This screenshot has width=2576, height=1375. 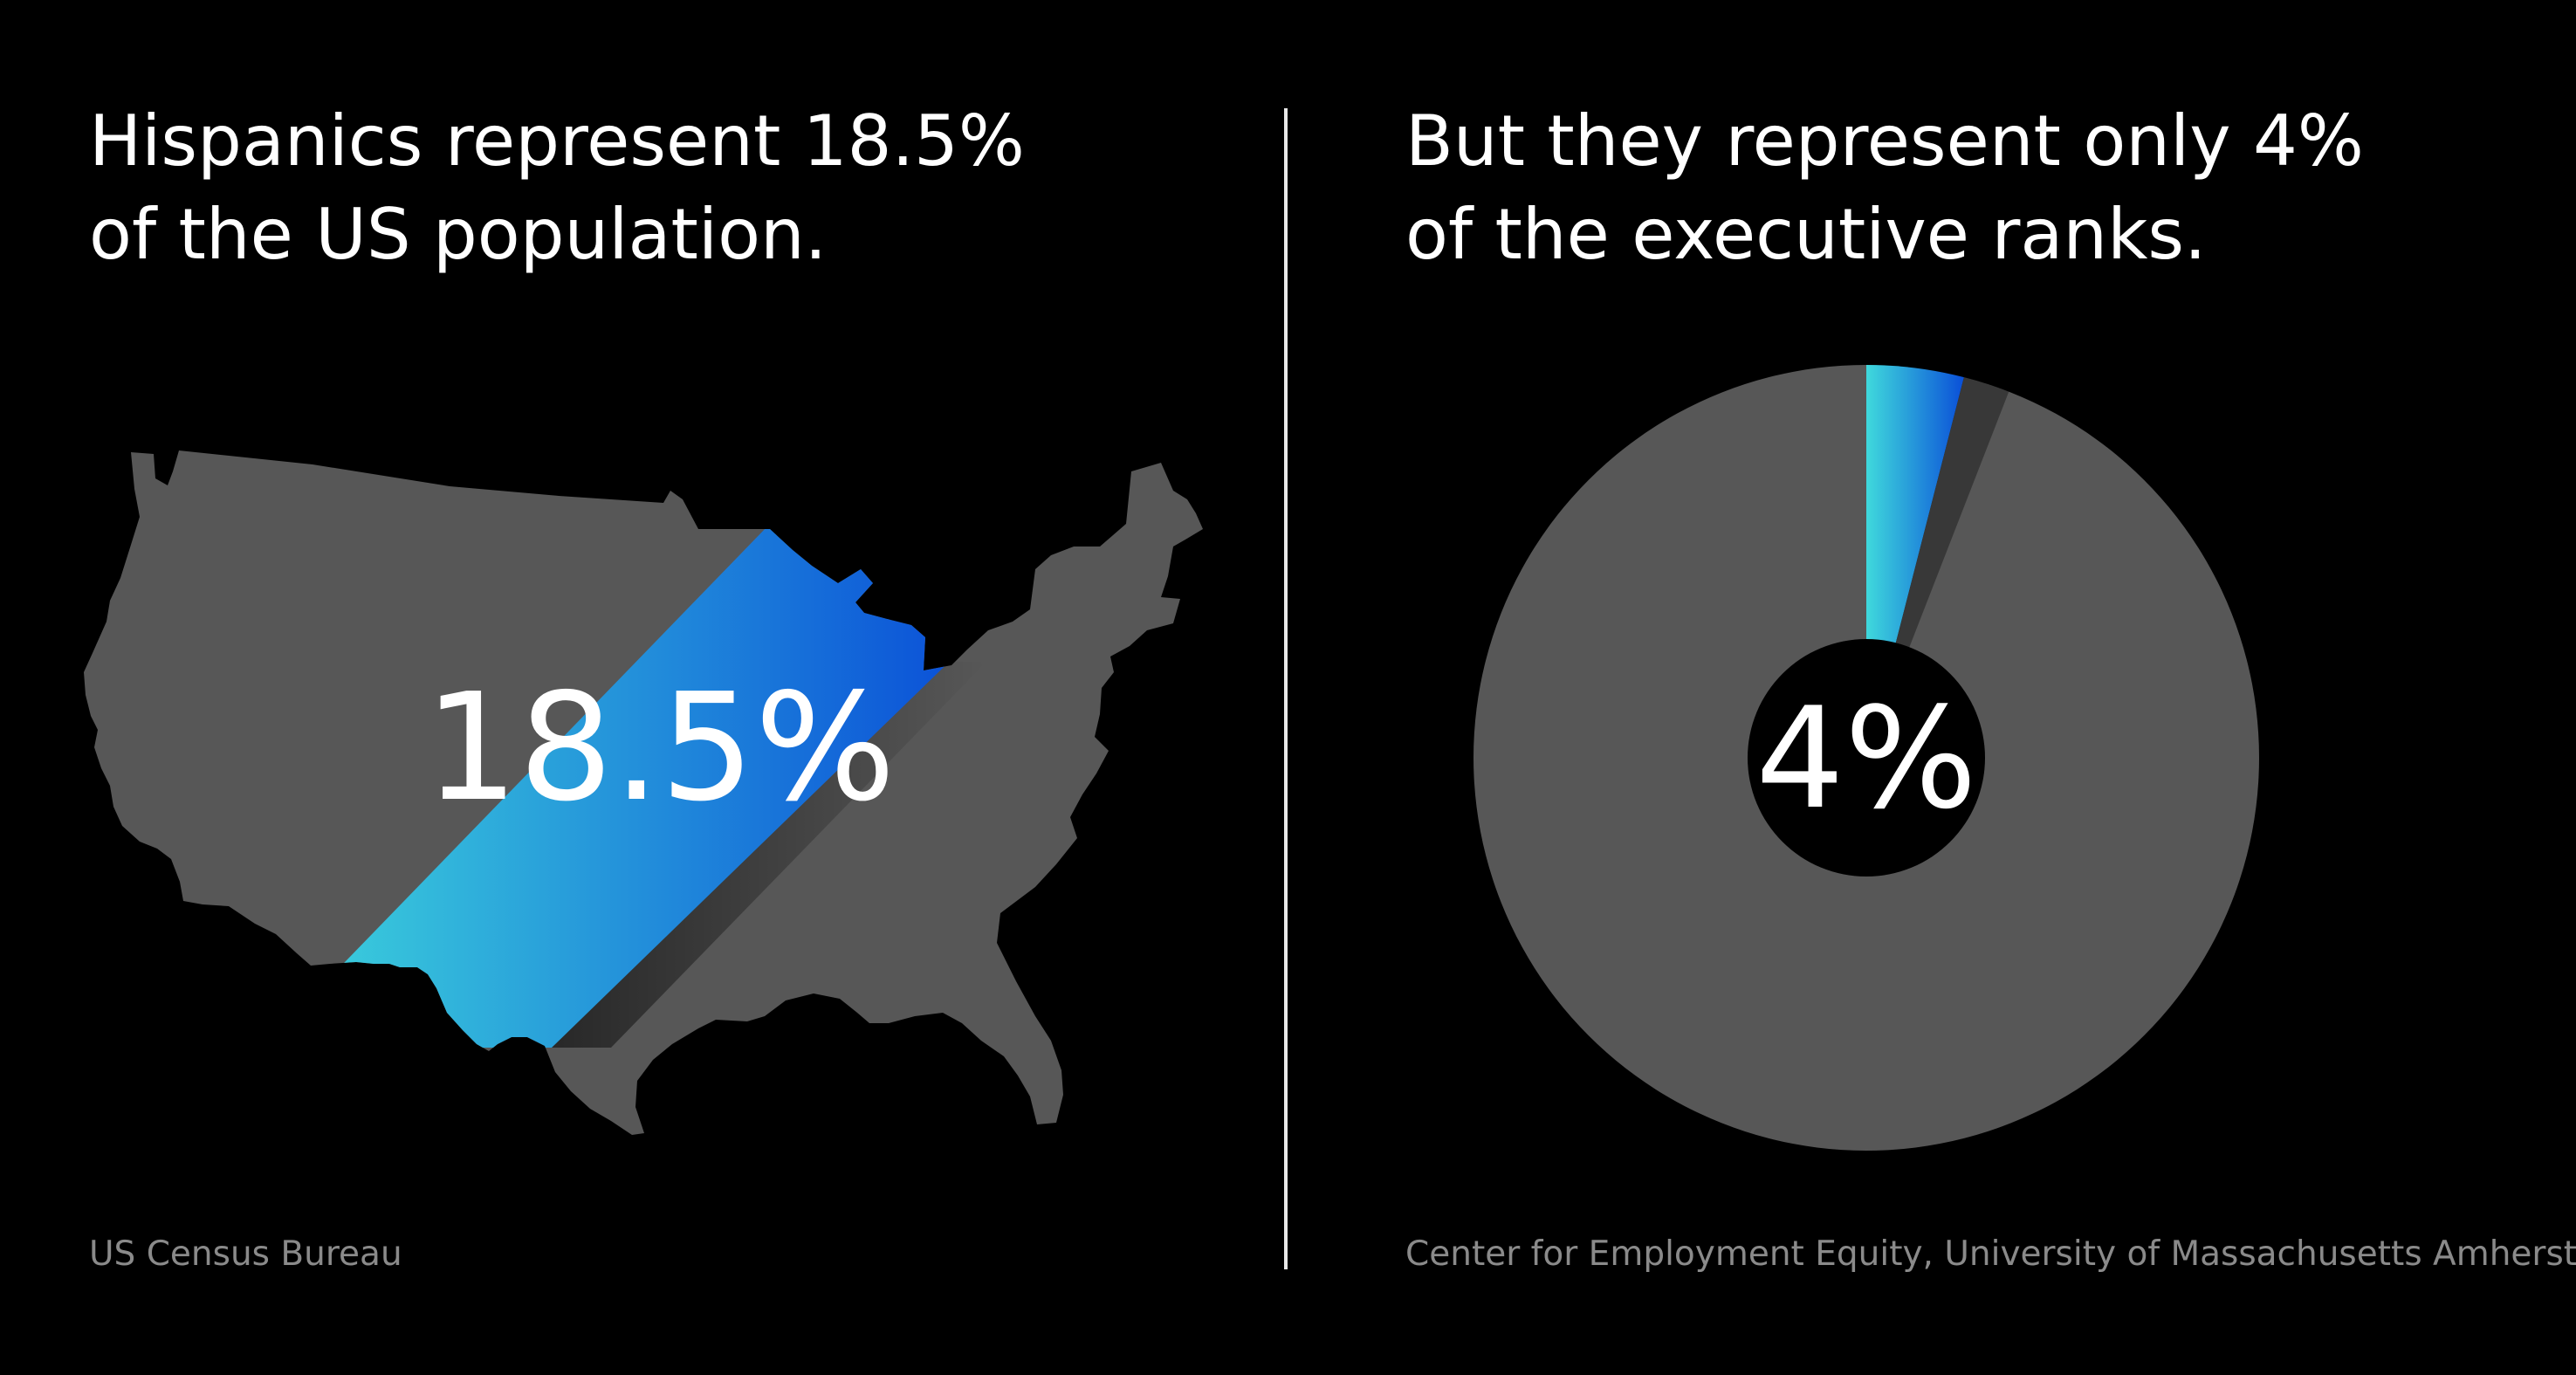 What do you see at coordinates (1286, 688) in the screenshot?
I see `panel-divider` at bounding box center [1286, 688].